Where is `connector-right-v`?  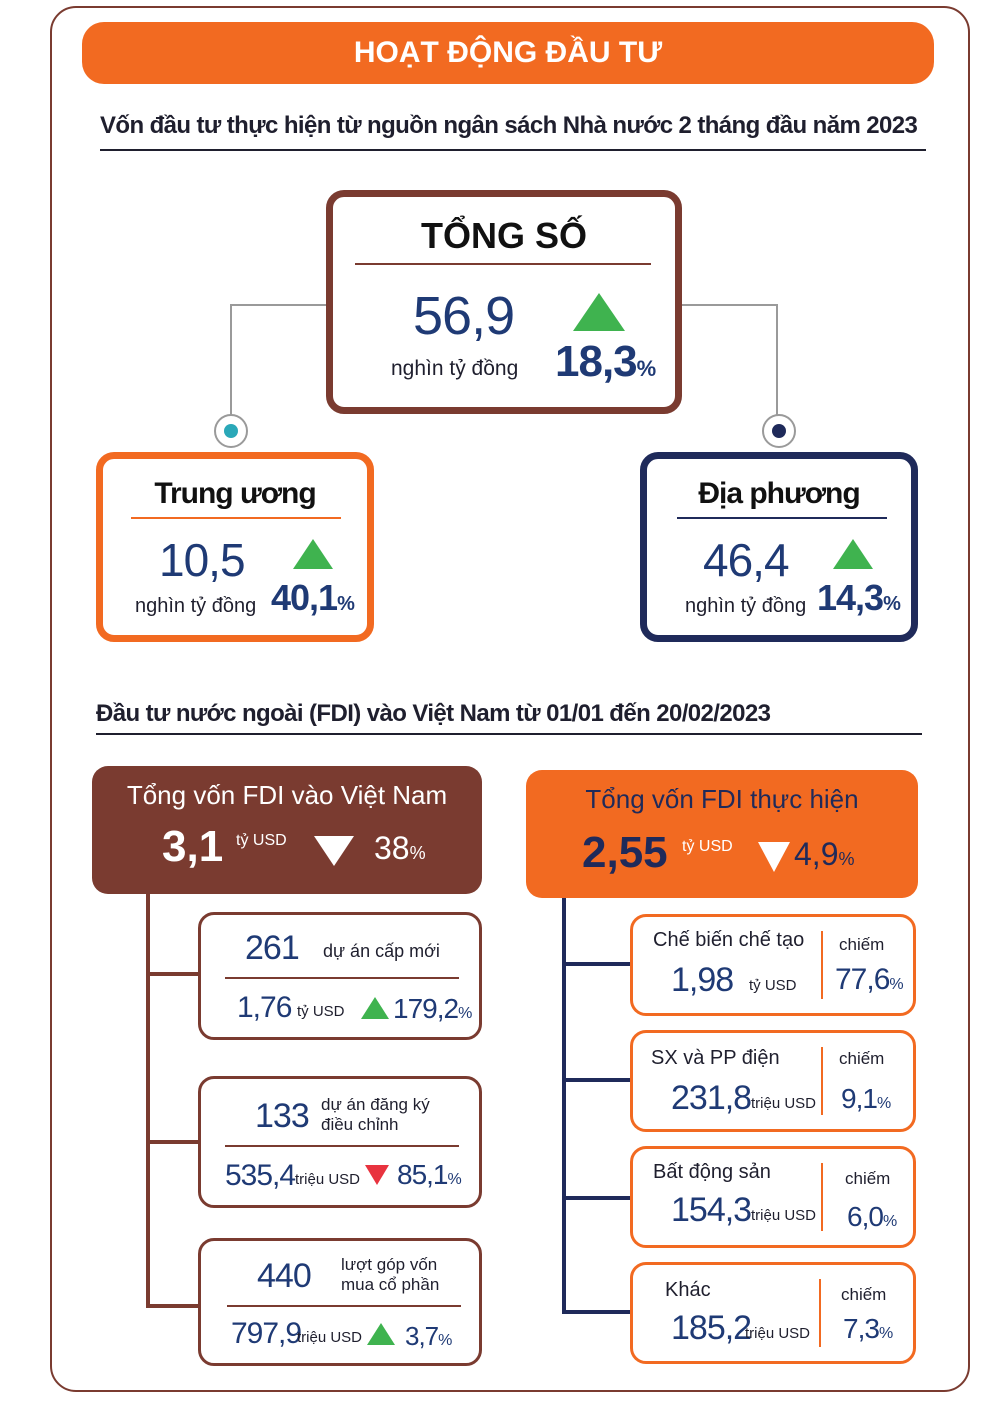 connector-right-v is located at coordinates (777, 360).